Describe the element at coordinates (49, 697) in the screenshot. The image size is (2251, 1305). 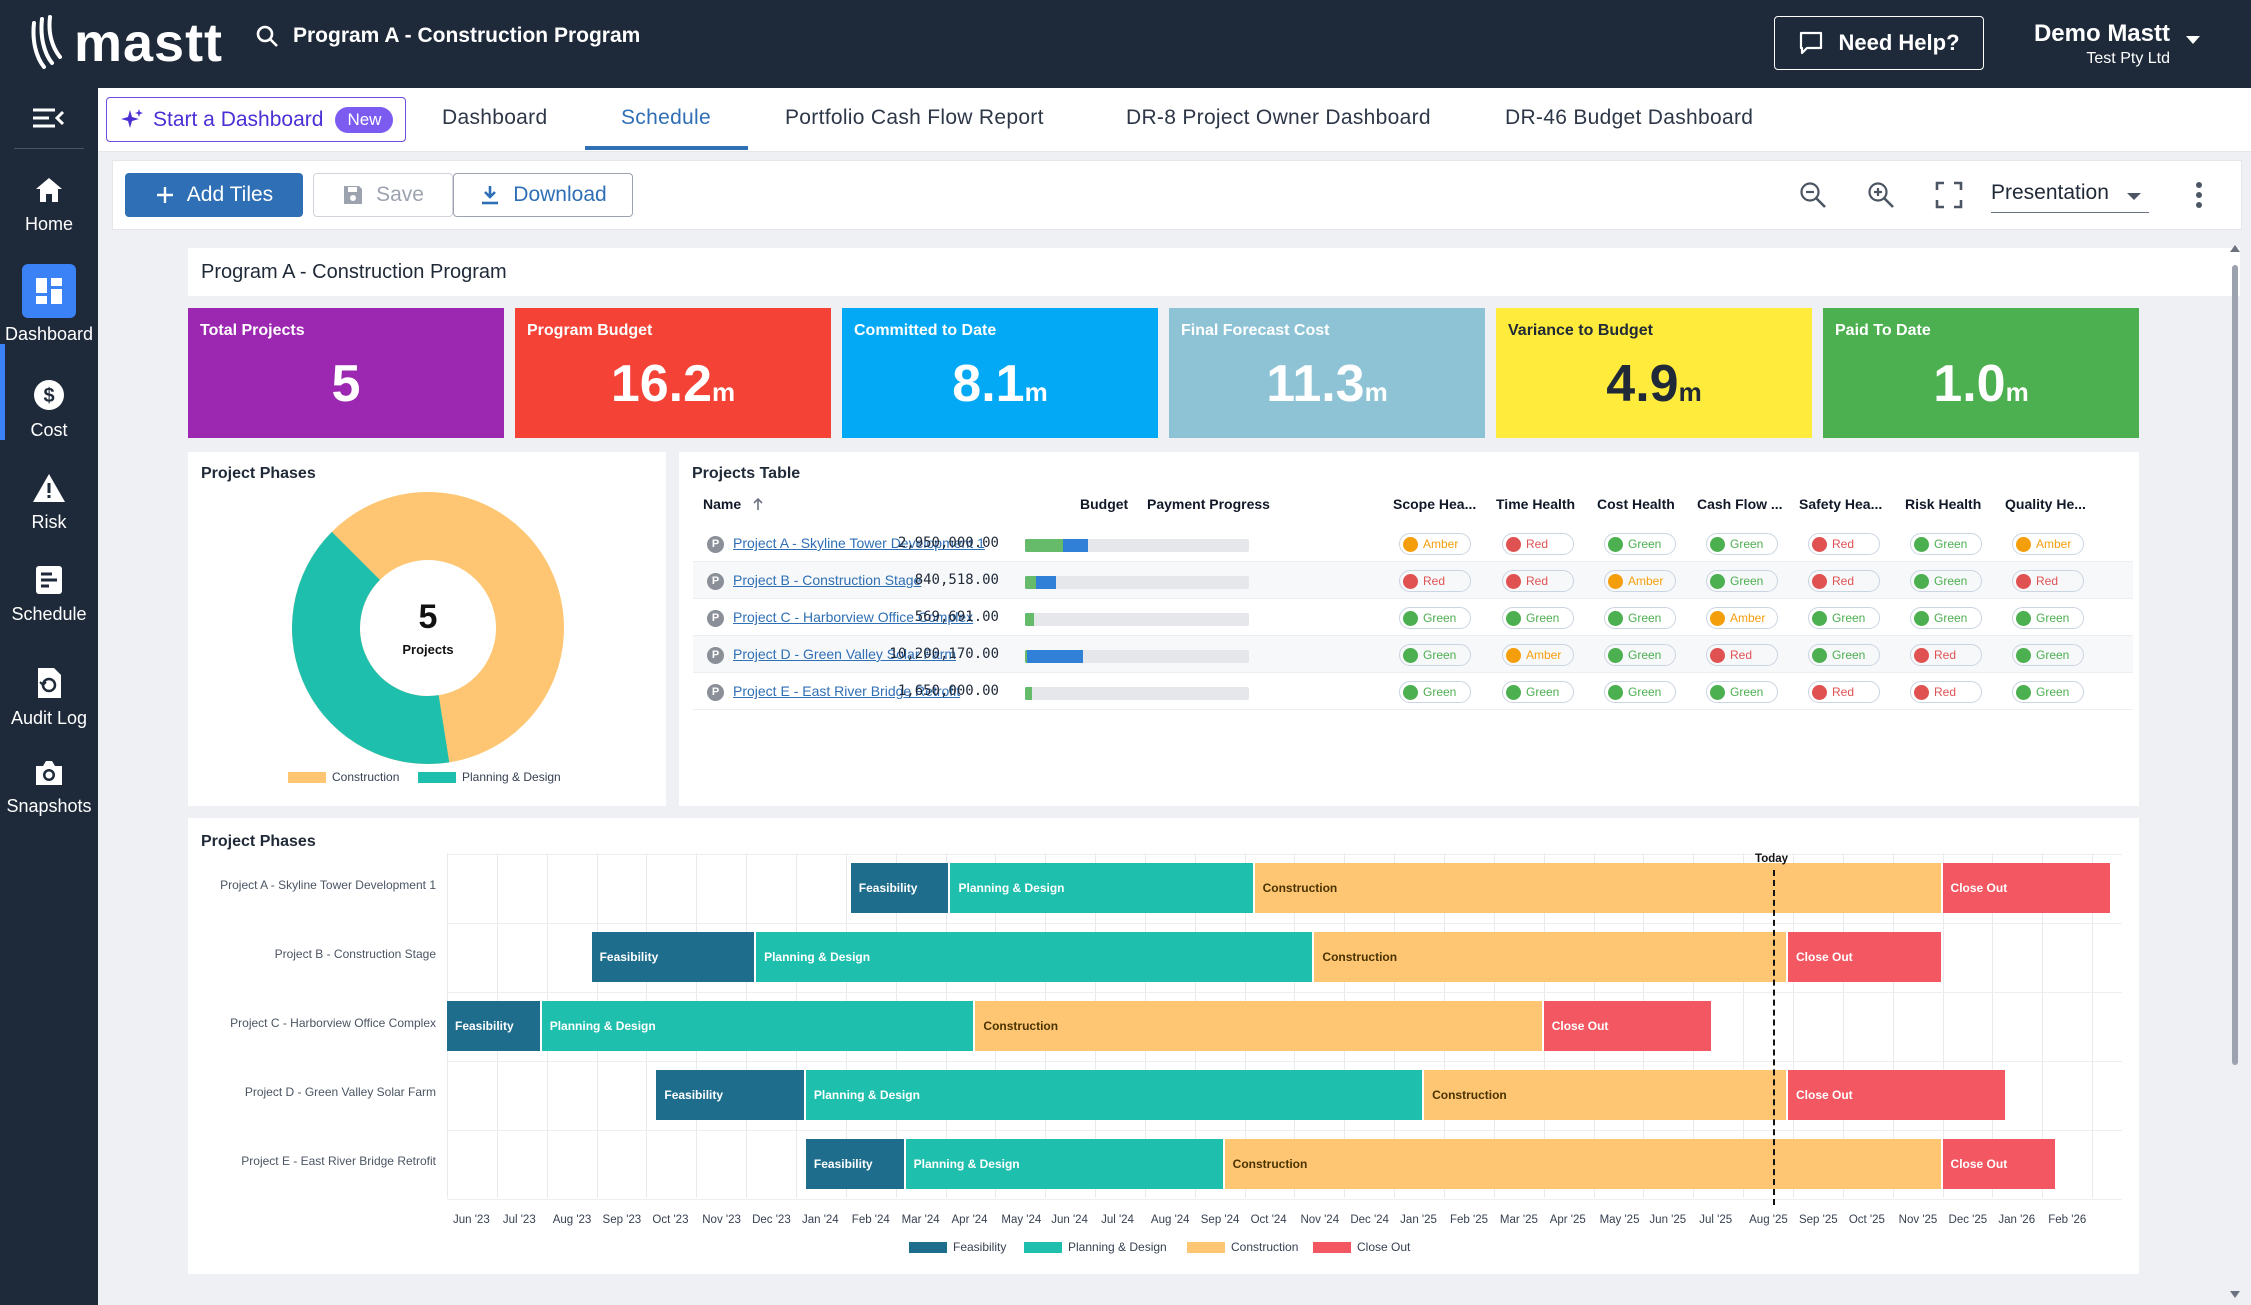
I see `sidebar-item-audit-log: Audit Log` at that location.